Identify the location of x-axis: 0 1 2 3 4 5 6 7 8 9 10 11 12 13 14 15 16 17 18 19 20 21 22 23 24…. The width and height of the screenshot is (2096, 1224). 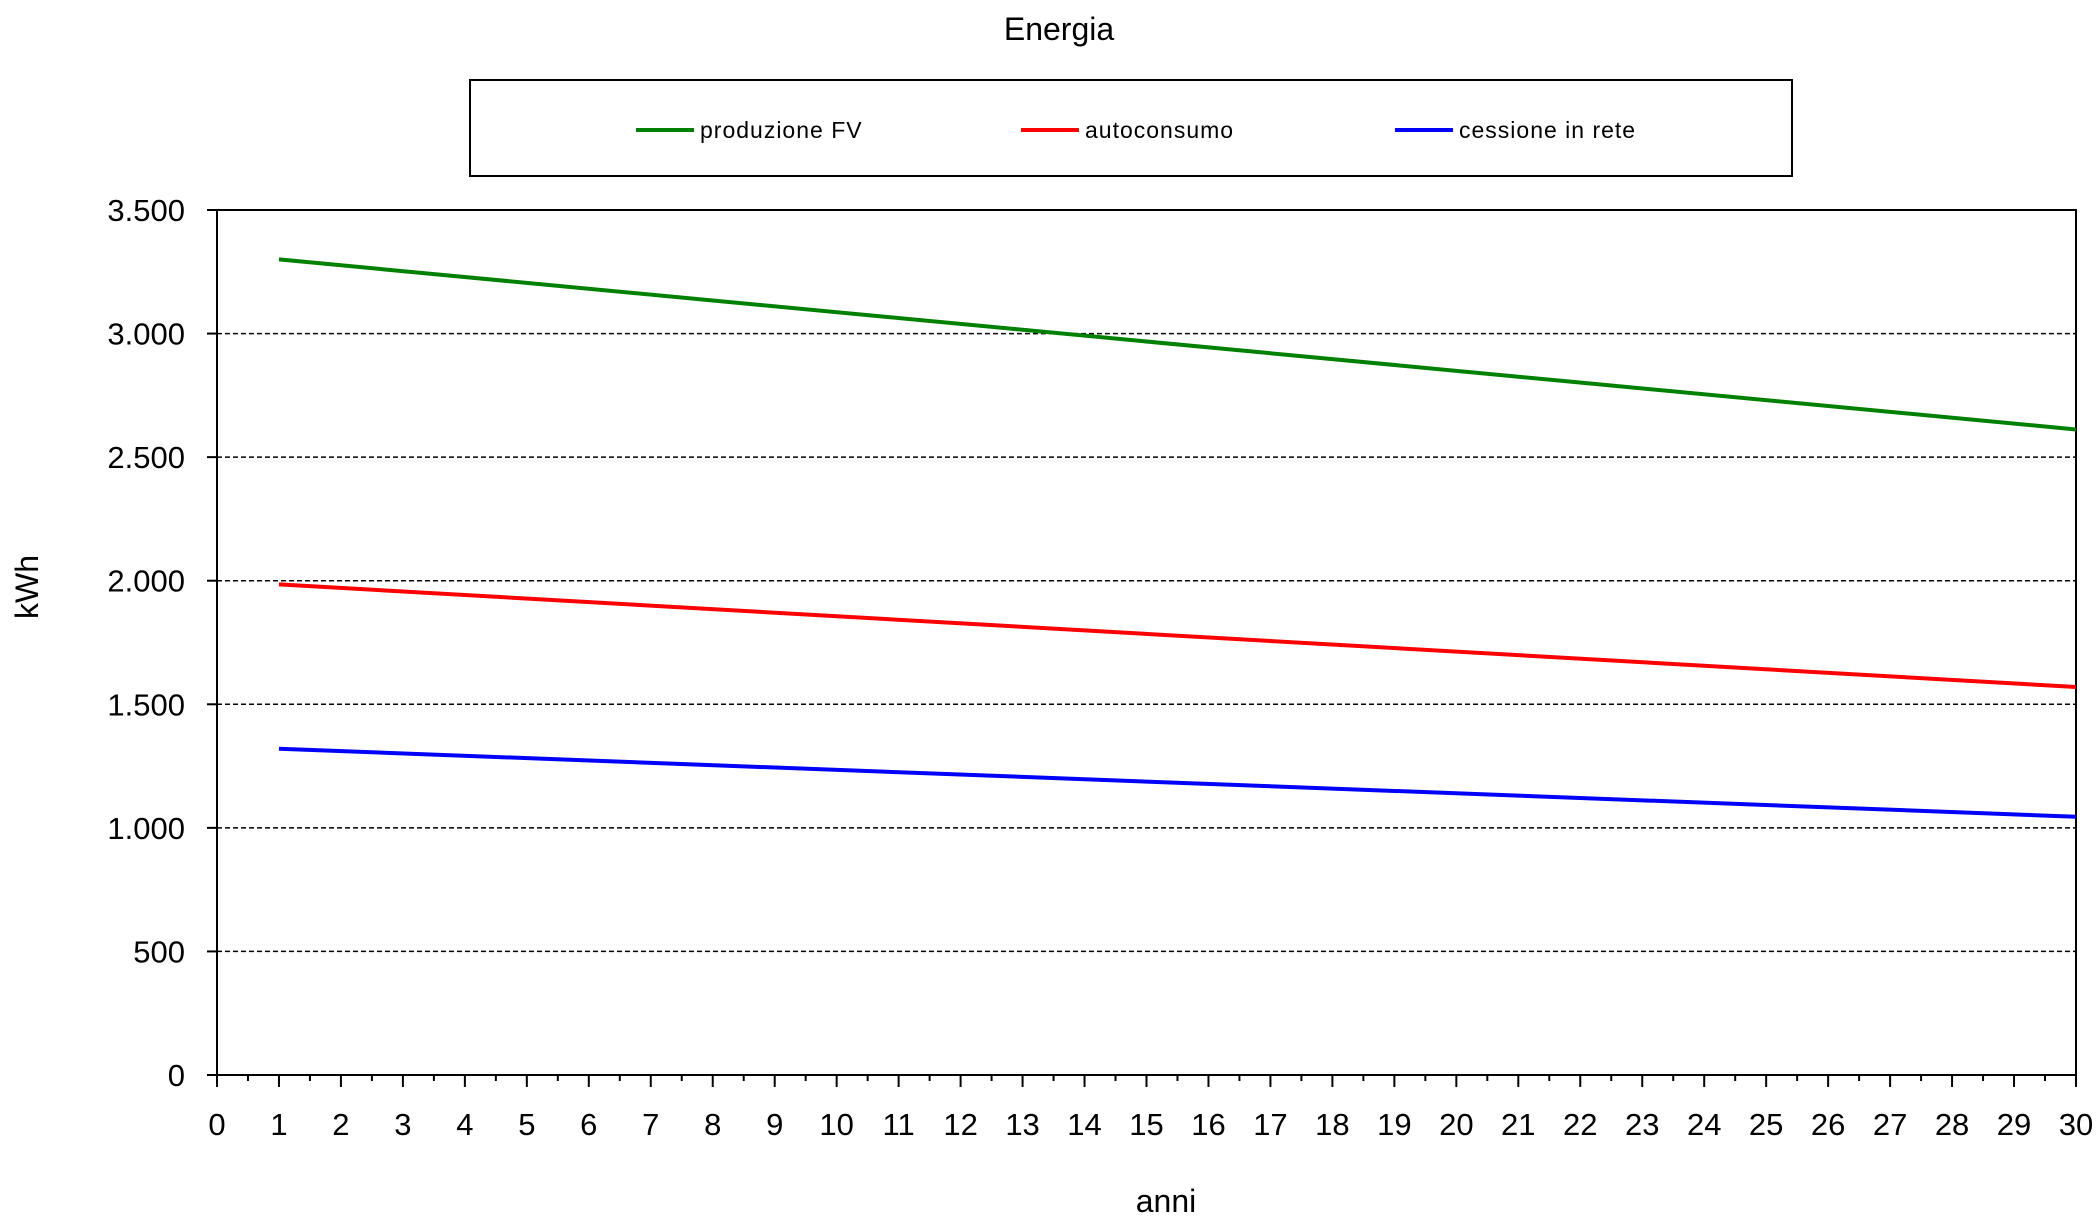
(1150, 1108).